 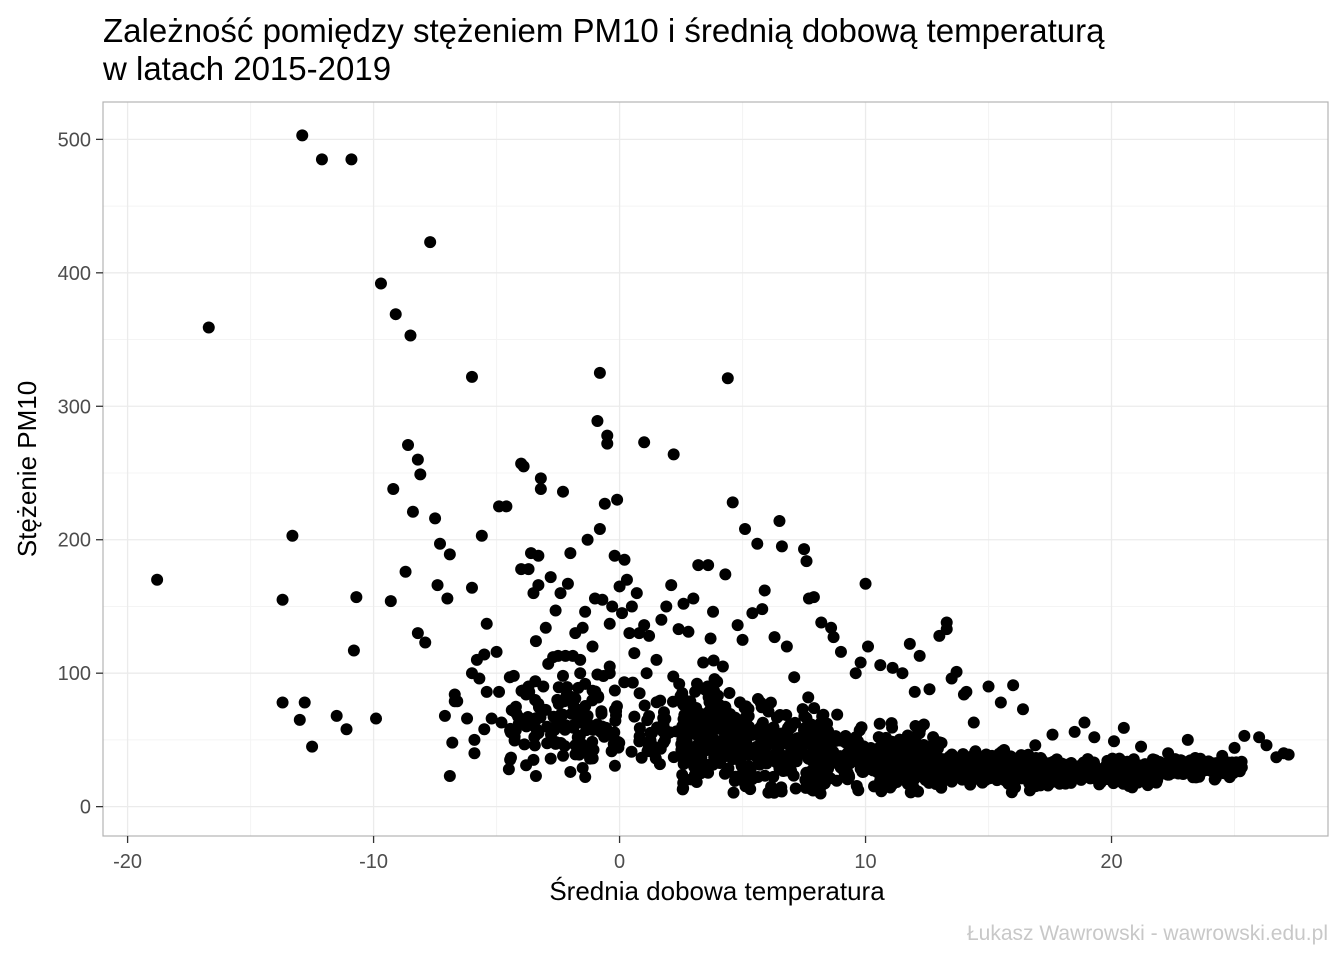 I want to click on x-tick-label: 10, so click(x=865, y=862).